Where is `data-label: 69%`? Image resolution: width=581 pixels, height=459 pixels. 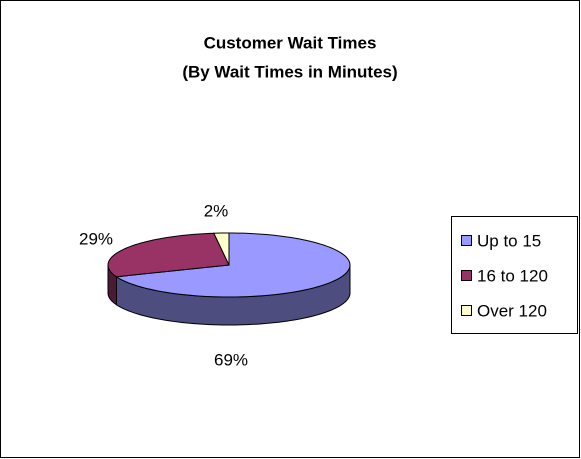
data-label: 69% is located at coordinates (231, 359).